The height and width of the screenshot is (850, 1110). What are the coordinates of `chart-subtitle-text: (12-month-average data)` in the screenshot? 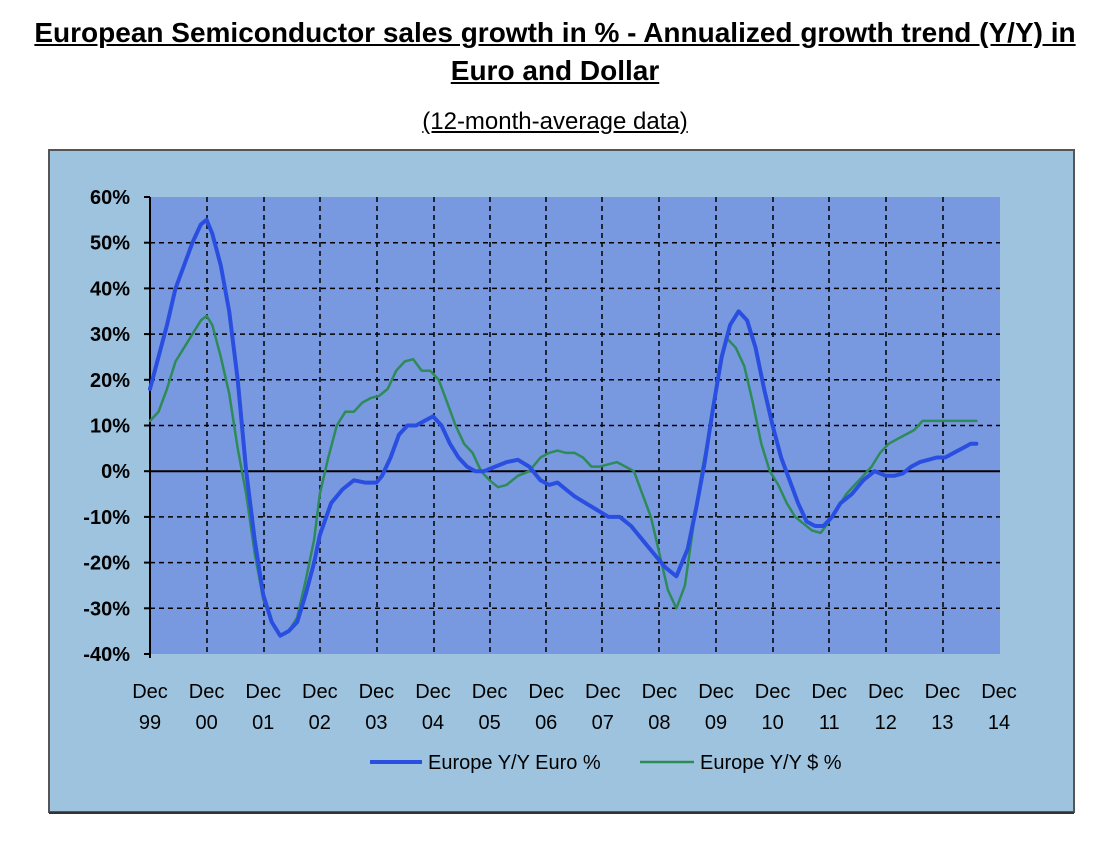 It's located at (555, 121).